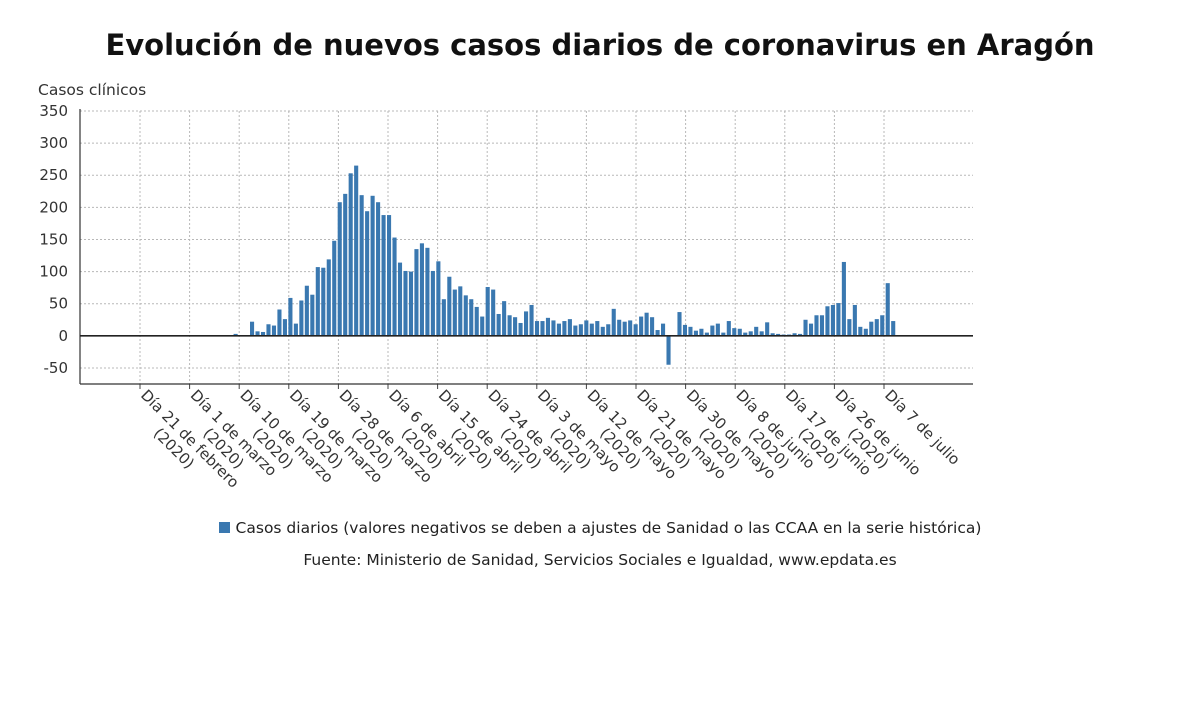 The height and width of the screenshot is (705, 1200). Describe the element at coordinates (58, 304) in the screenshot. I see `y-tick-label: 50` at that location.